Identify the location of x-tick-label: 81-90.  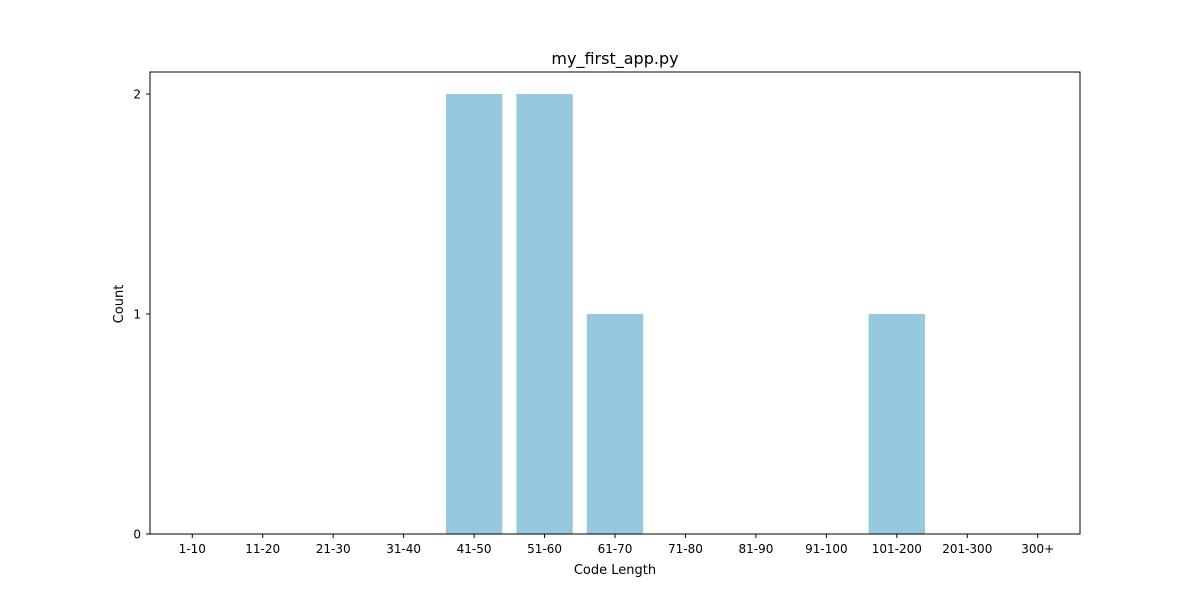
(755, 549).